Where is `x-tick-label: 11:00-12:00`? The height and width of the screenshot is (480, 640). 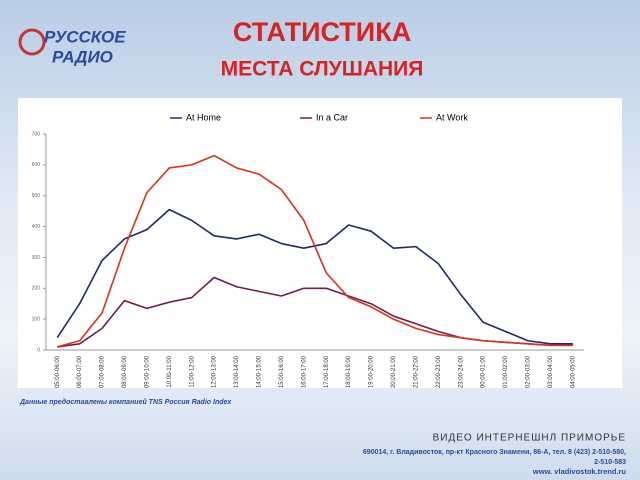 x-tick-label: 11:00-12:00 is located at coordinates (192, 371).